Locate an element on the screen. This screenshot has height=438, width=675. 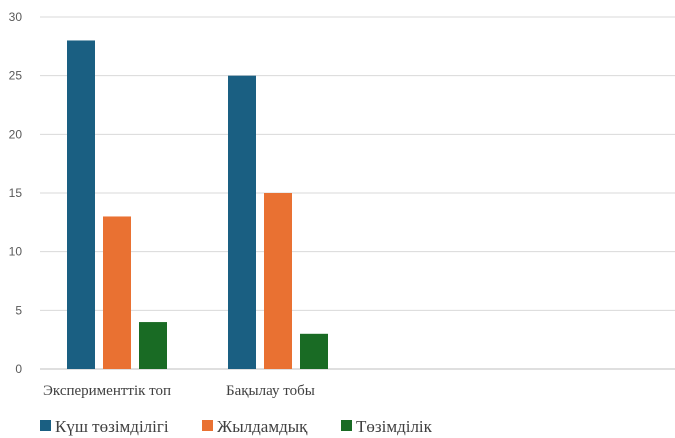
legend-label: Күш төзімділігі is located at coordinates (112, 426).